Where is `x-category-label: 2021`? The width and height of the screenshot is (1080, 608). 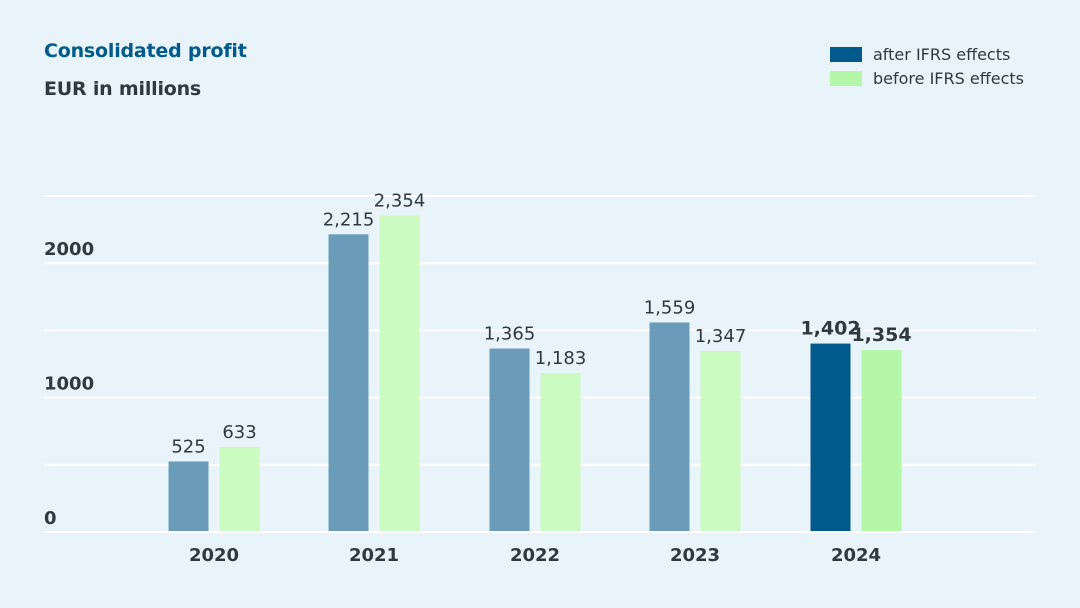
x-category-label: 2021 is located at coordinates (374, 555).